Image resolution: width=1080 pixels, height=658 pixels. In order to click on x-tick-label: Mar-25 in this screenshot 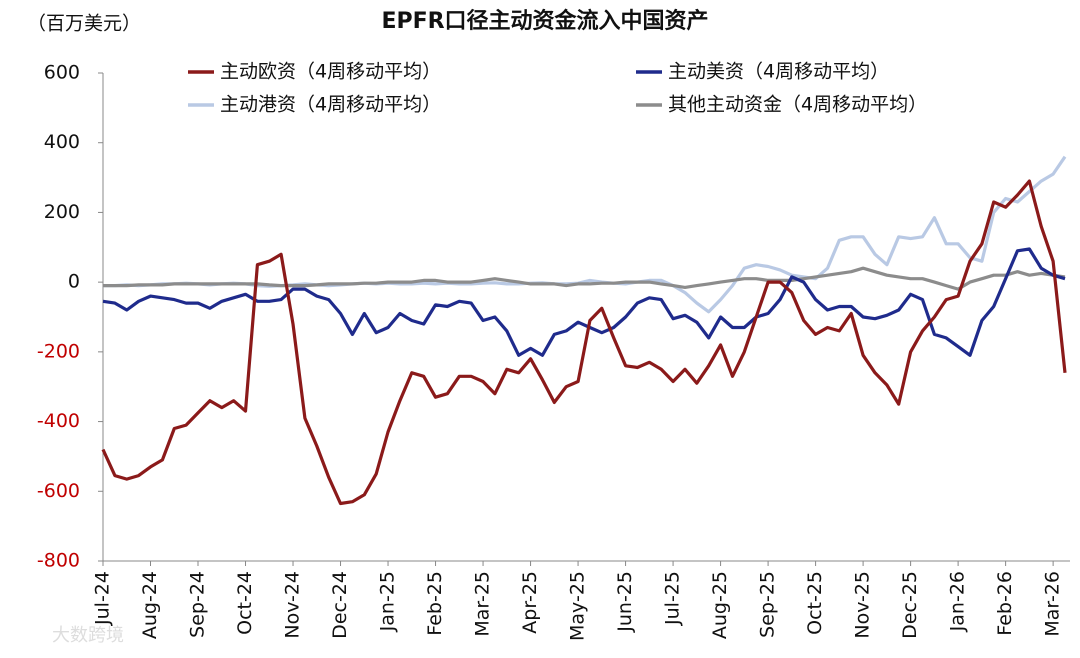, I will do `click(483, 604)`.